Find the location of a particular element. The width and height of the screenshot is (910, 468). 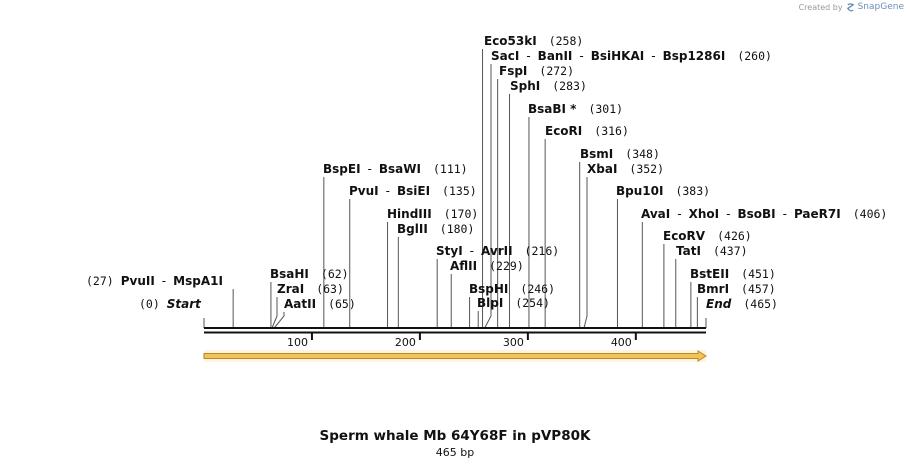

ruler-ticks: 100 200 300 400 is located at coordinates (462, 341).